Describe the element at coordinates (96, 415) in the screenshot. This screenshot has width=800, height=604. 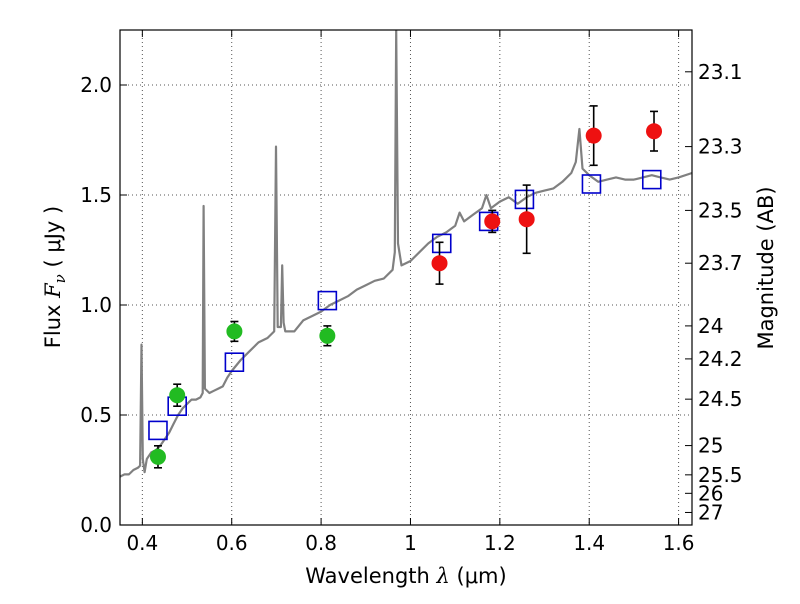
I see `y-tick-label: 0.5` at that location.